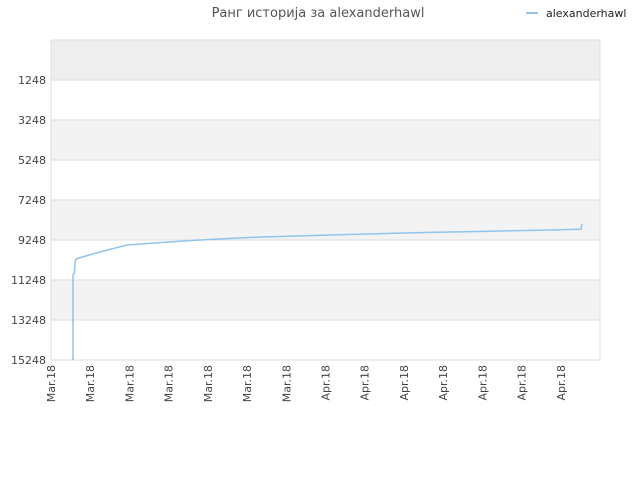 The height and width of the screenshot is (480, 640). What do you see at coordinates (28, 280) in the screenshot?
I see `y-tick-label: 11248` at bounding box center [28, 280].